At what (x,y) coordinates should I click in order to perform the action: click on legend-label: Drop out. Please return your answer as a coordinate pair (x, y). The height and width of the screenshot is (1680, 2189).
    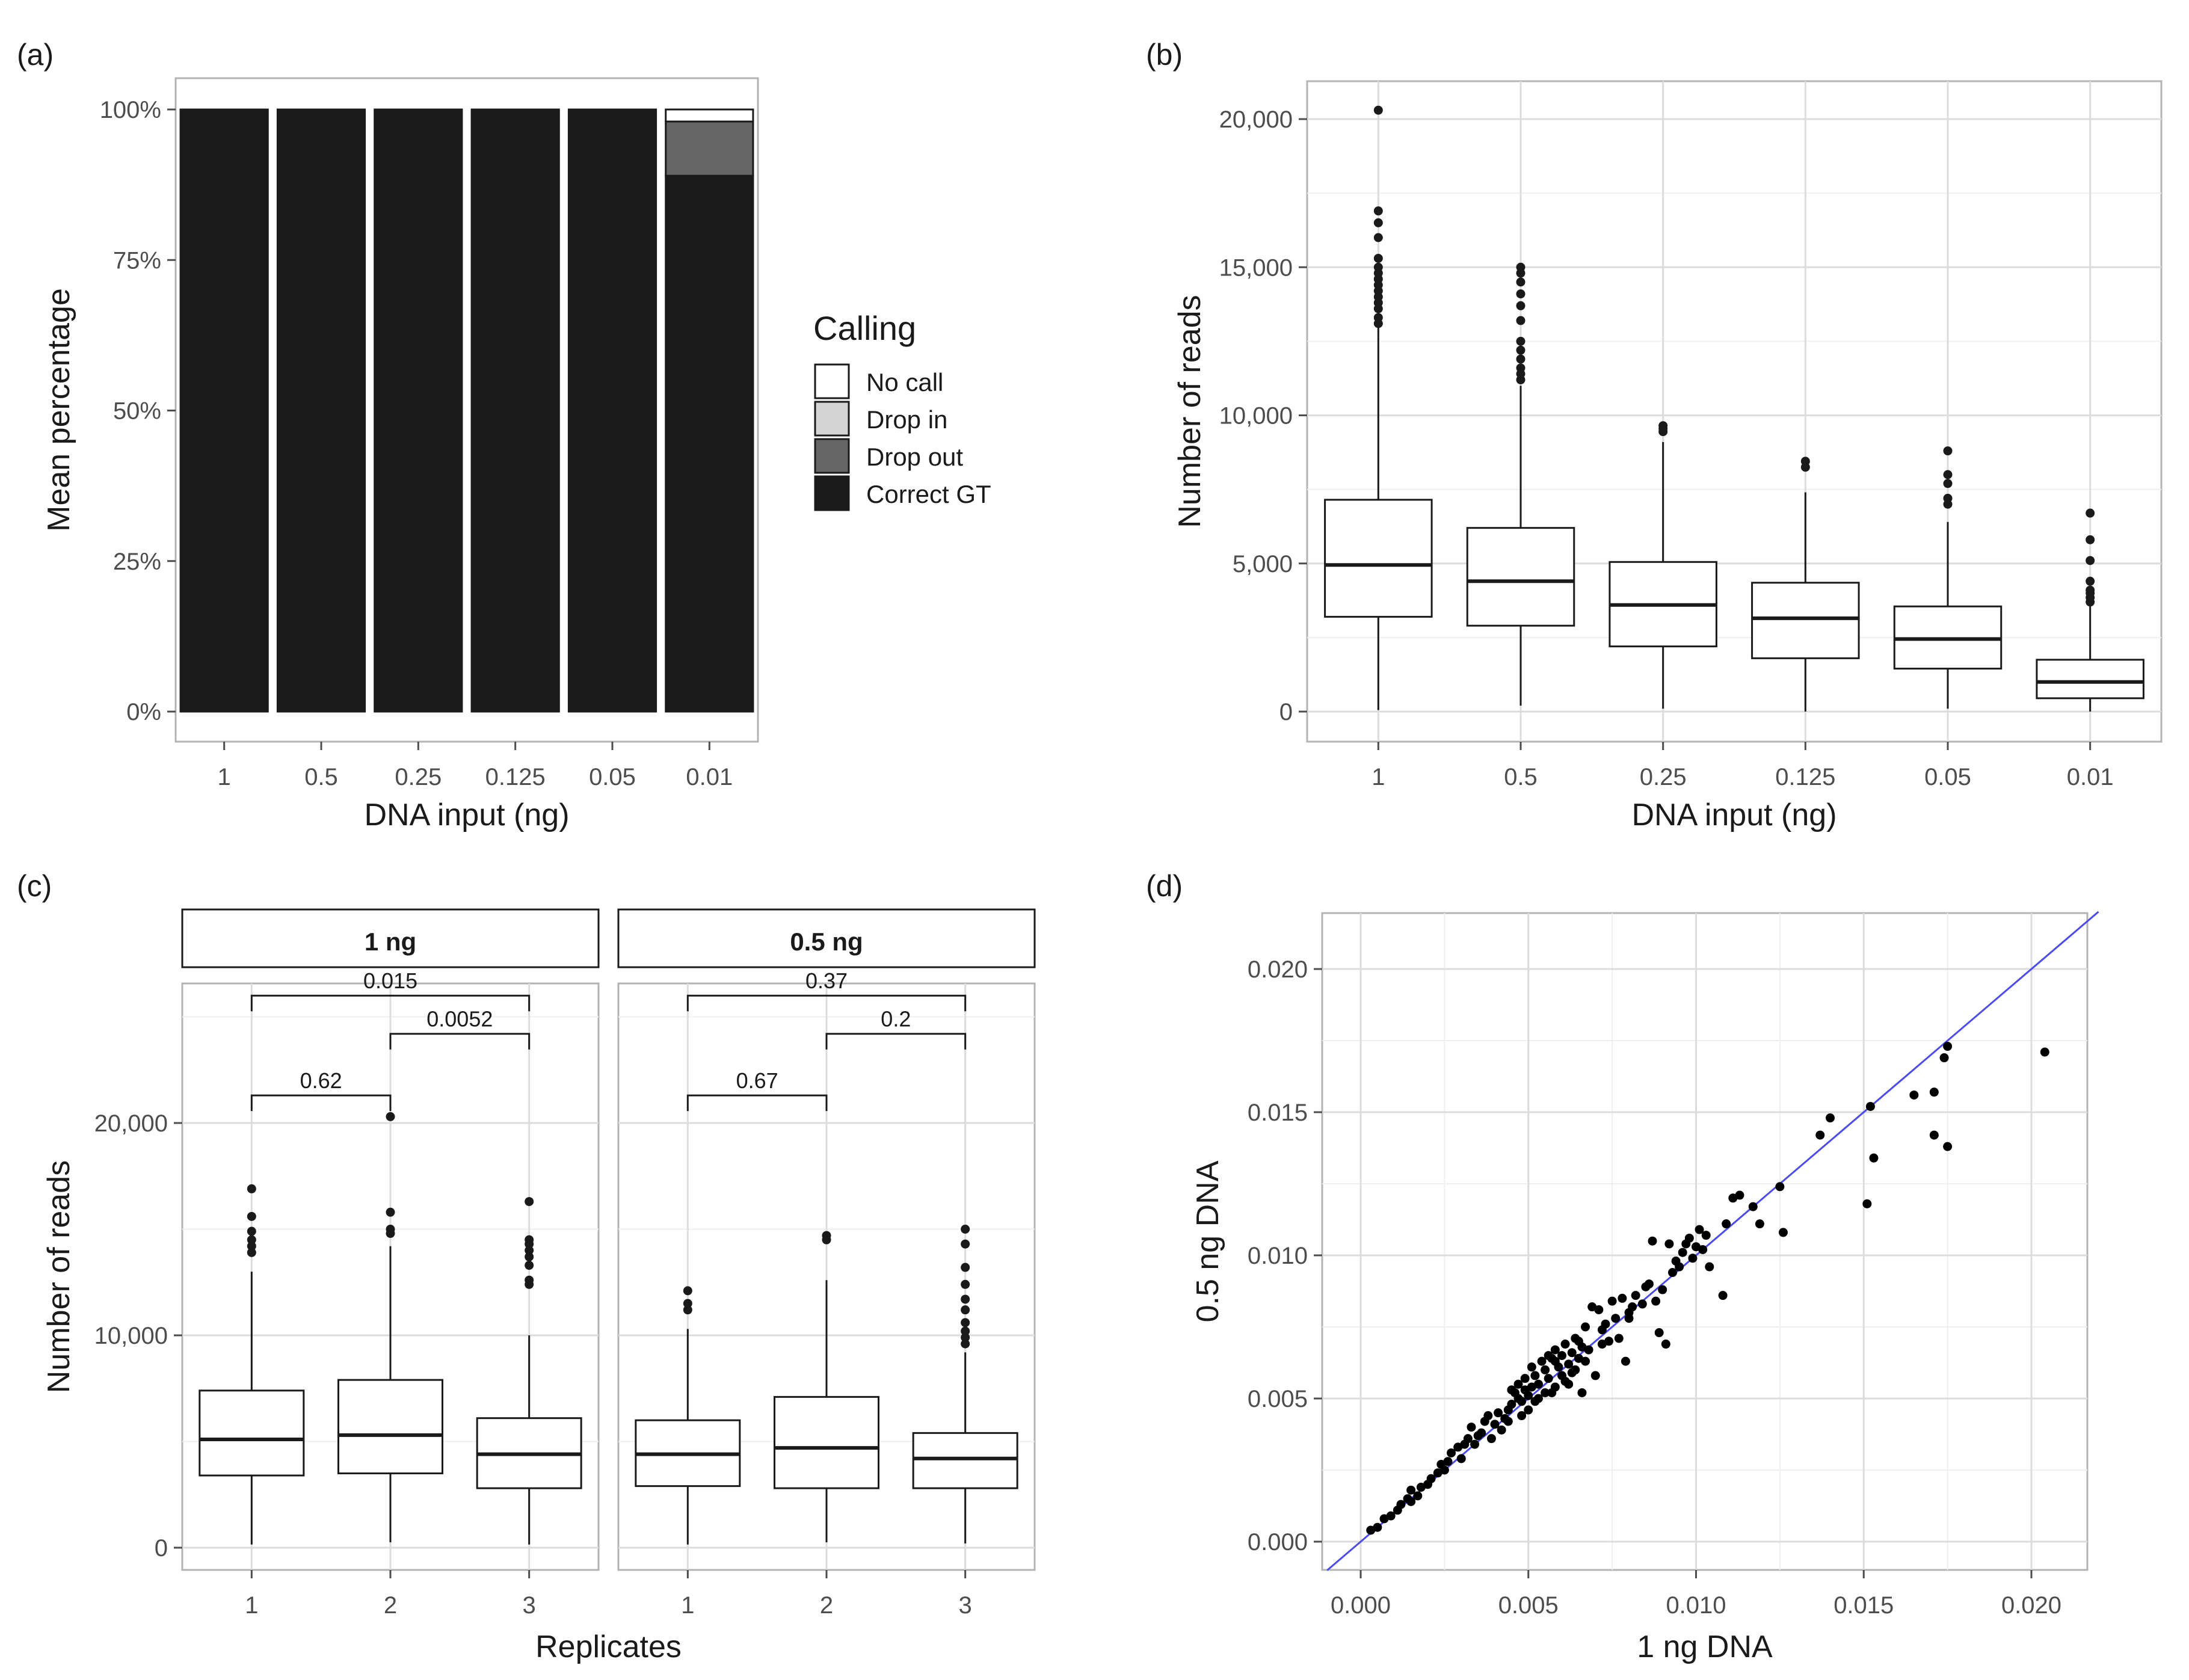
    Looking at the image, I should click on (914, 457).